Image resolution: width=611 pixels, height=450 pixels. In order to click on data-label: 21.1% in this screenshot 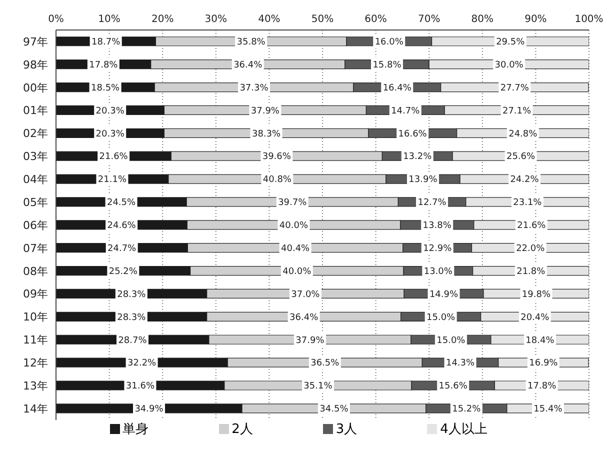, I will do `click(112, 180)`.